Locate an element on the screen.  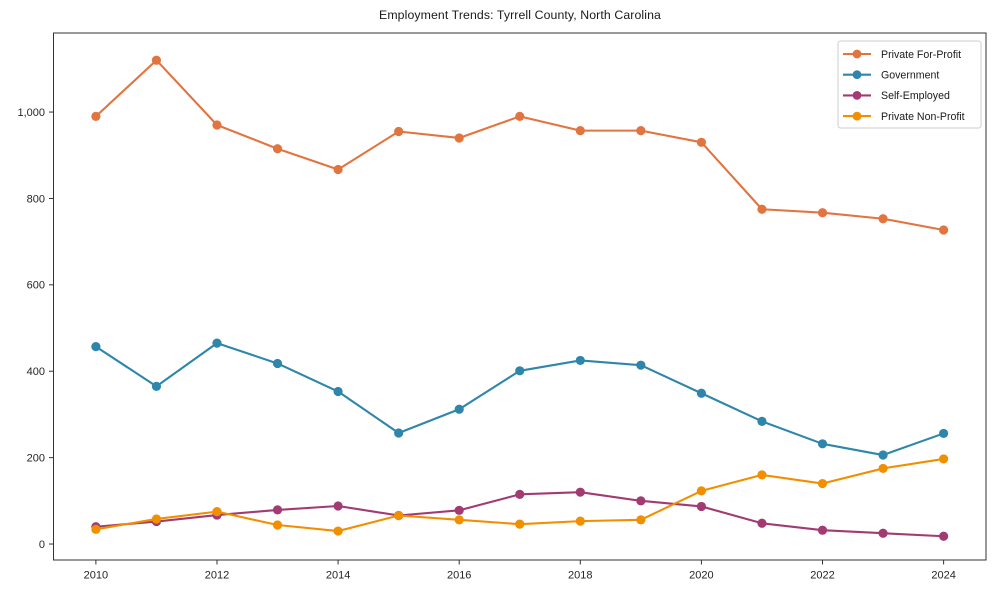
x-tick-label: 2024 is located at coordinates (943, 576).